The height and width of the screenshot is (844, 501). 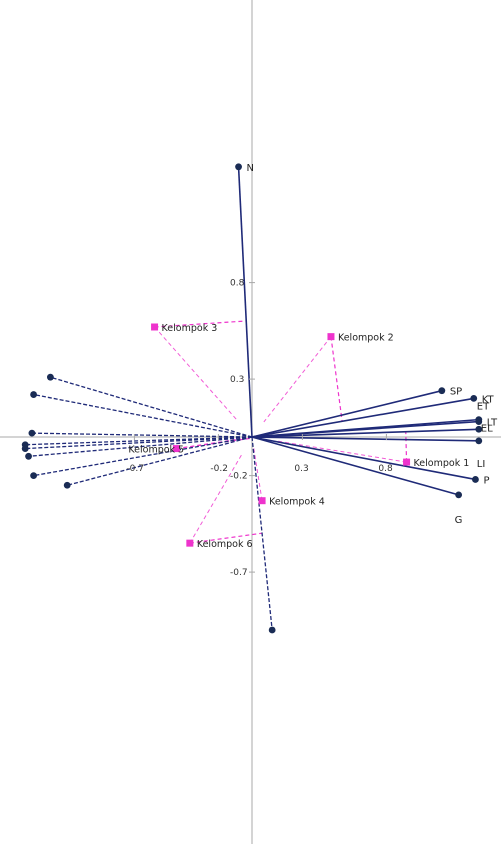 What do you see at coordinates (219, 469) in the screenshot?
I see `x-tick-label: -0.2` at bounding box center [219, 469].